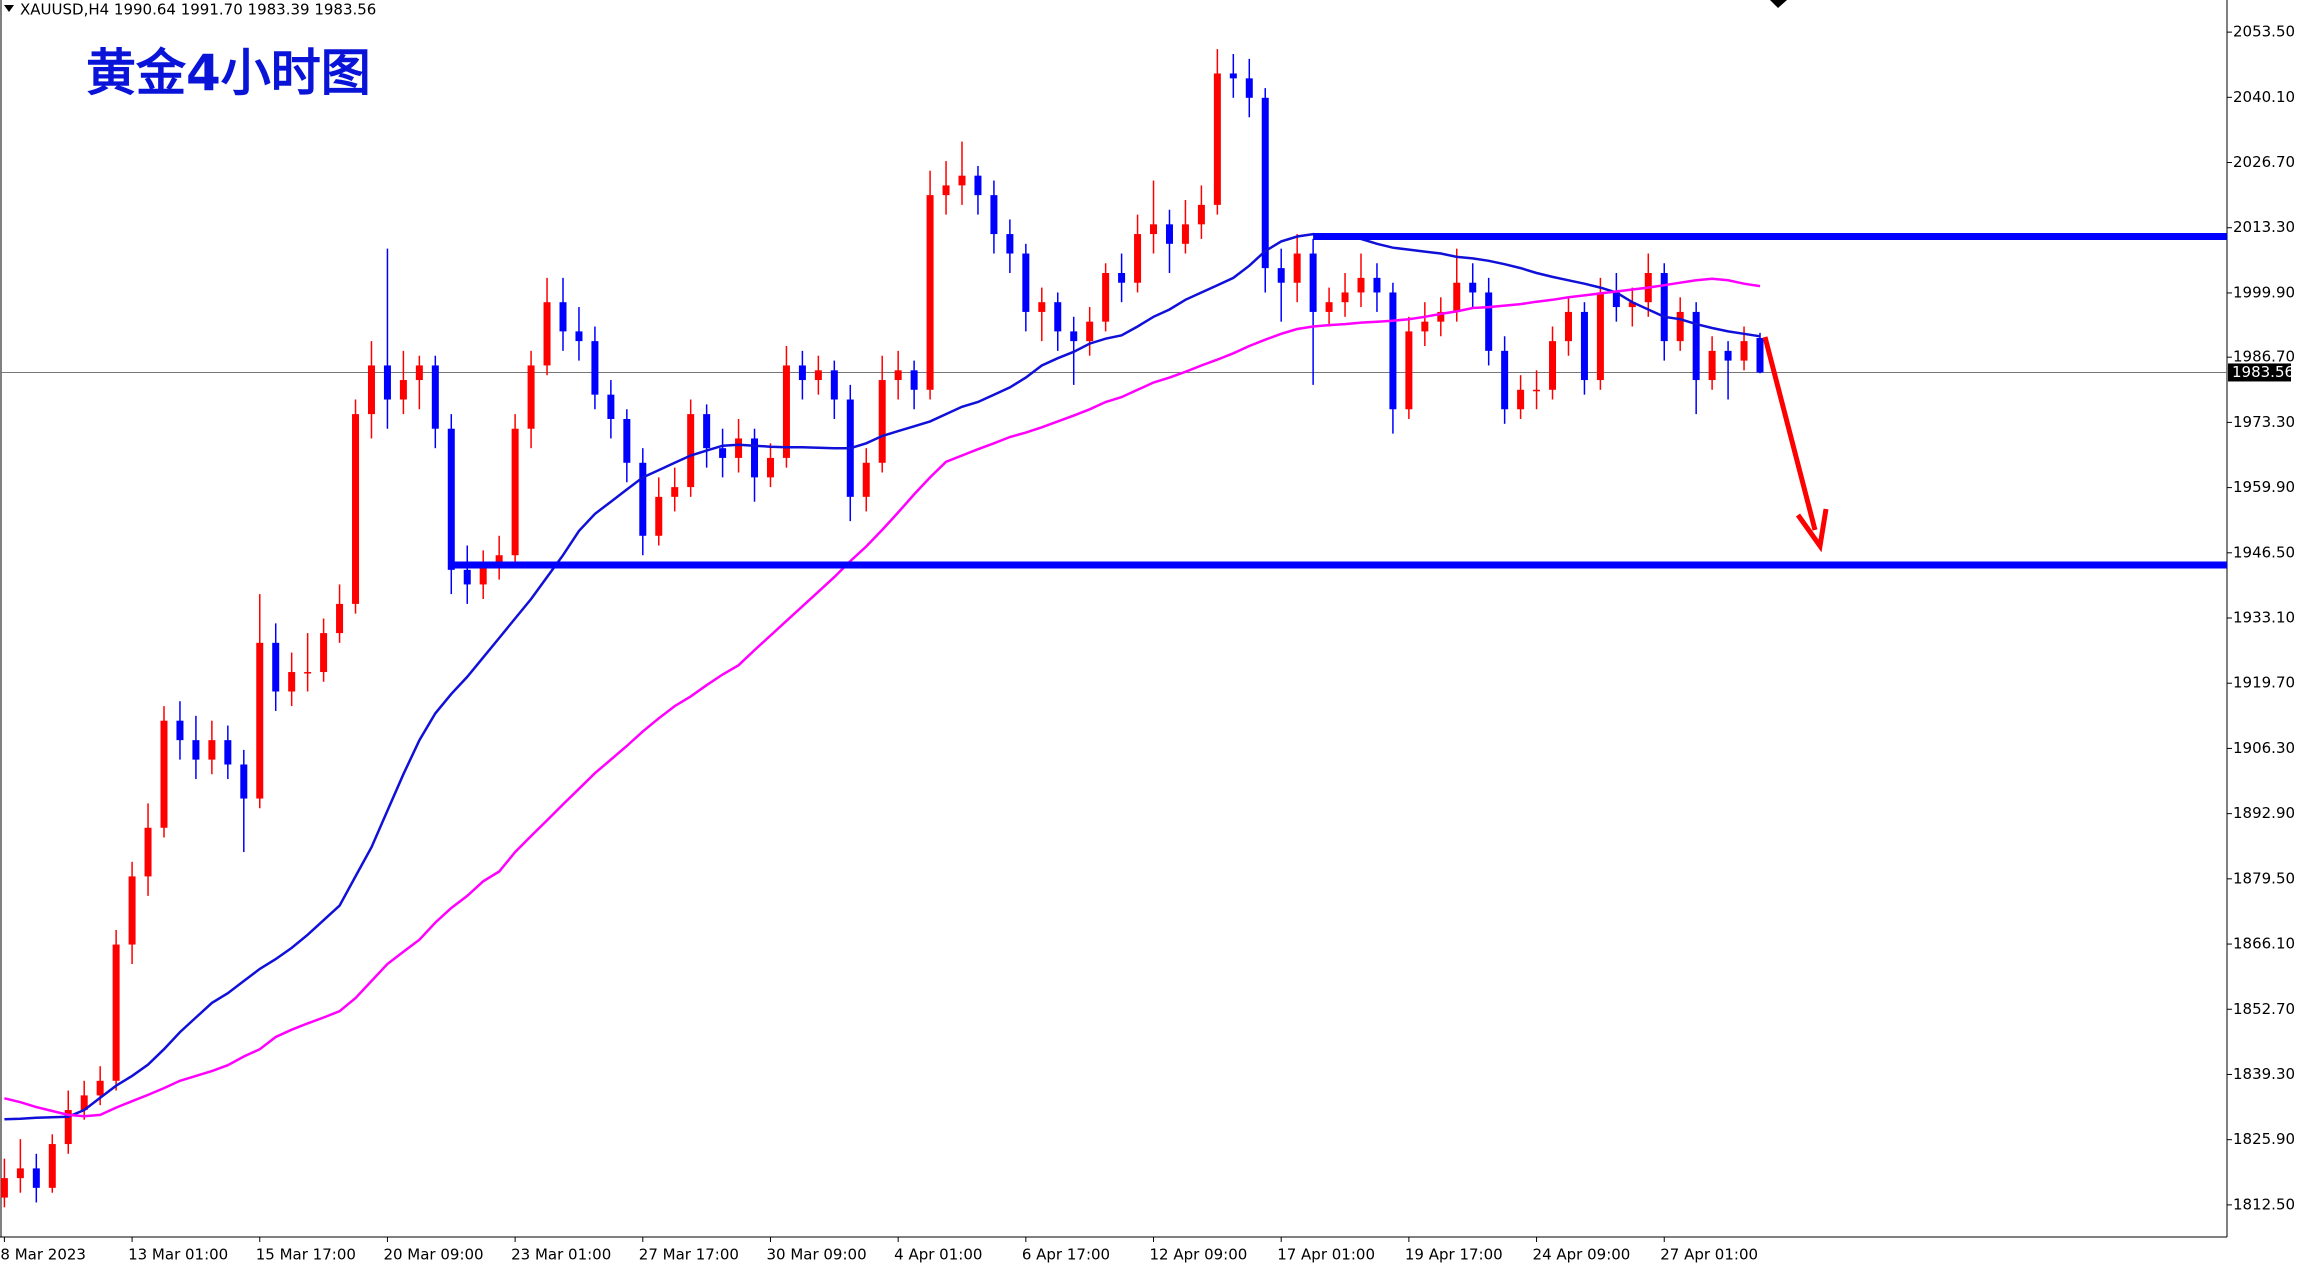 This screenshot has height=1270, width=2300. What do you see at coordinates (1795, 444) in the screenshot?
I see `forecast-arrow` at bounding box center [1795, 444].